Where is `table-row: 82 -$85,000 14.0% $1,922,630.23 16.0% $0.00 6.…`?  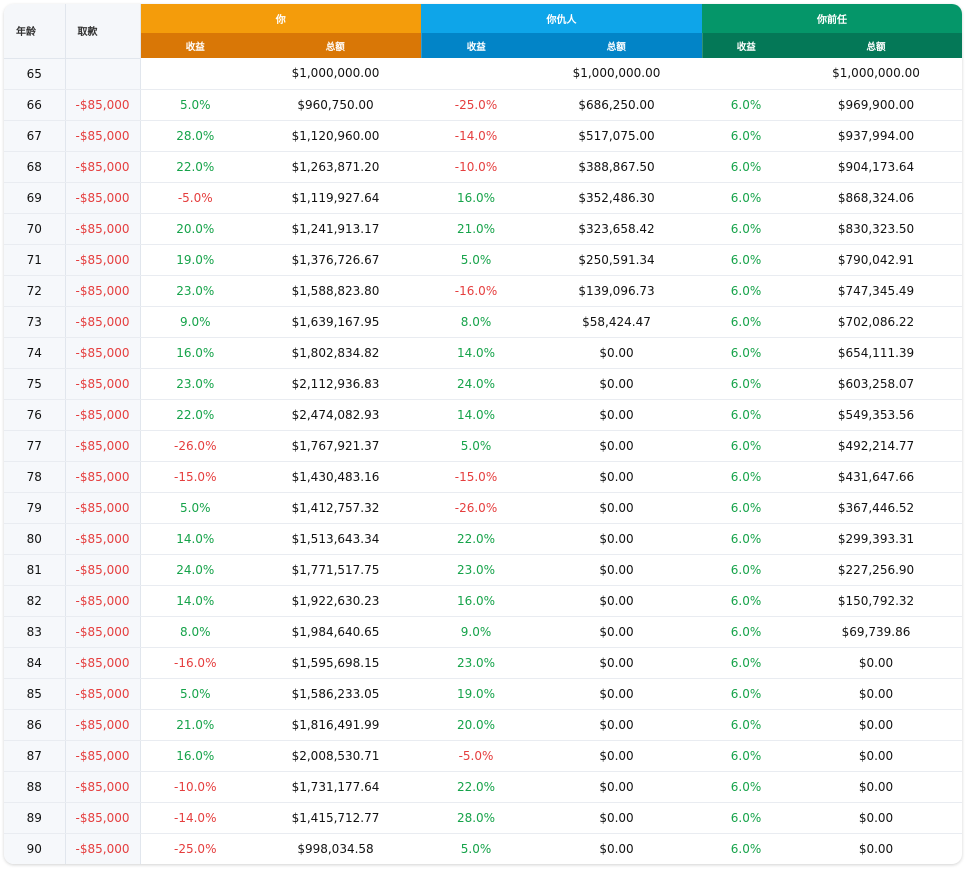 table-row: 82 -$85,000 14.0% $1,922,630.23 16.0% $0.00 6.… is located at coordinates (483, 601).